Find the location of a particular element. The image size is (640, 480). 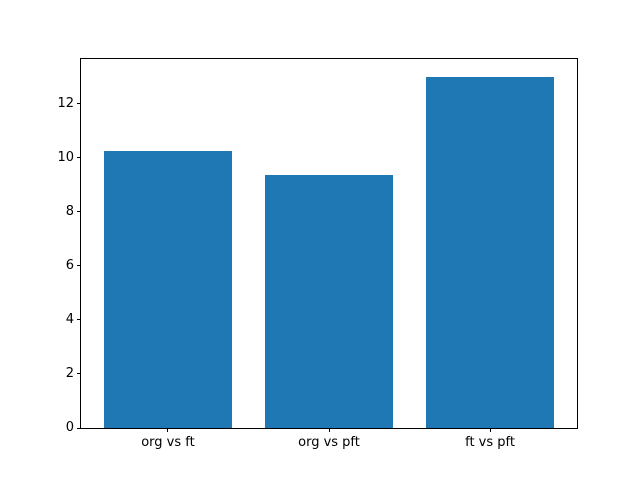

x-tick-label: org vs pft is located at coordinates (329, 442).